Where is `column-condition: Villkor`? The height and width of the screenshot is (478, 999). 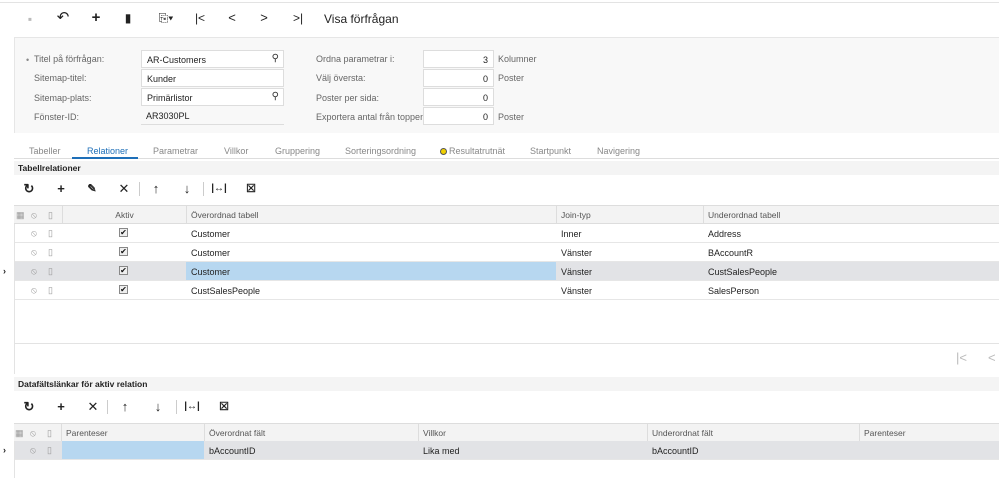 column-condition: Villkor is located at coordinates (532, 432).